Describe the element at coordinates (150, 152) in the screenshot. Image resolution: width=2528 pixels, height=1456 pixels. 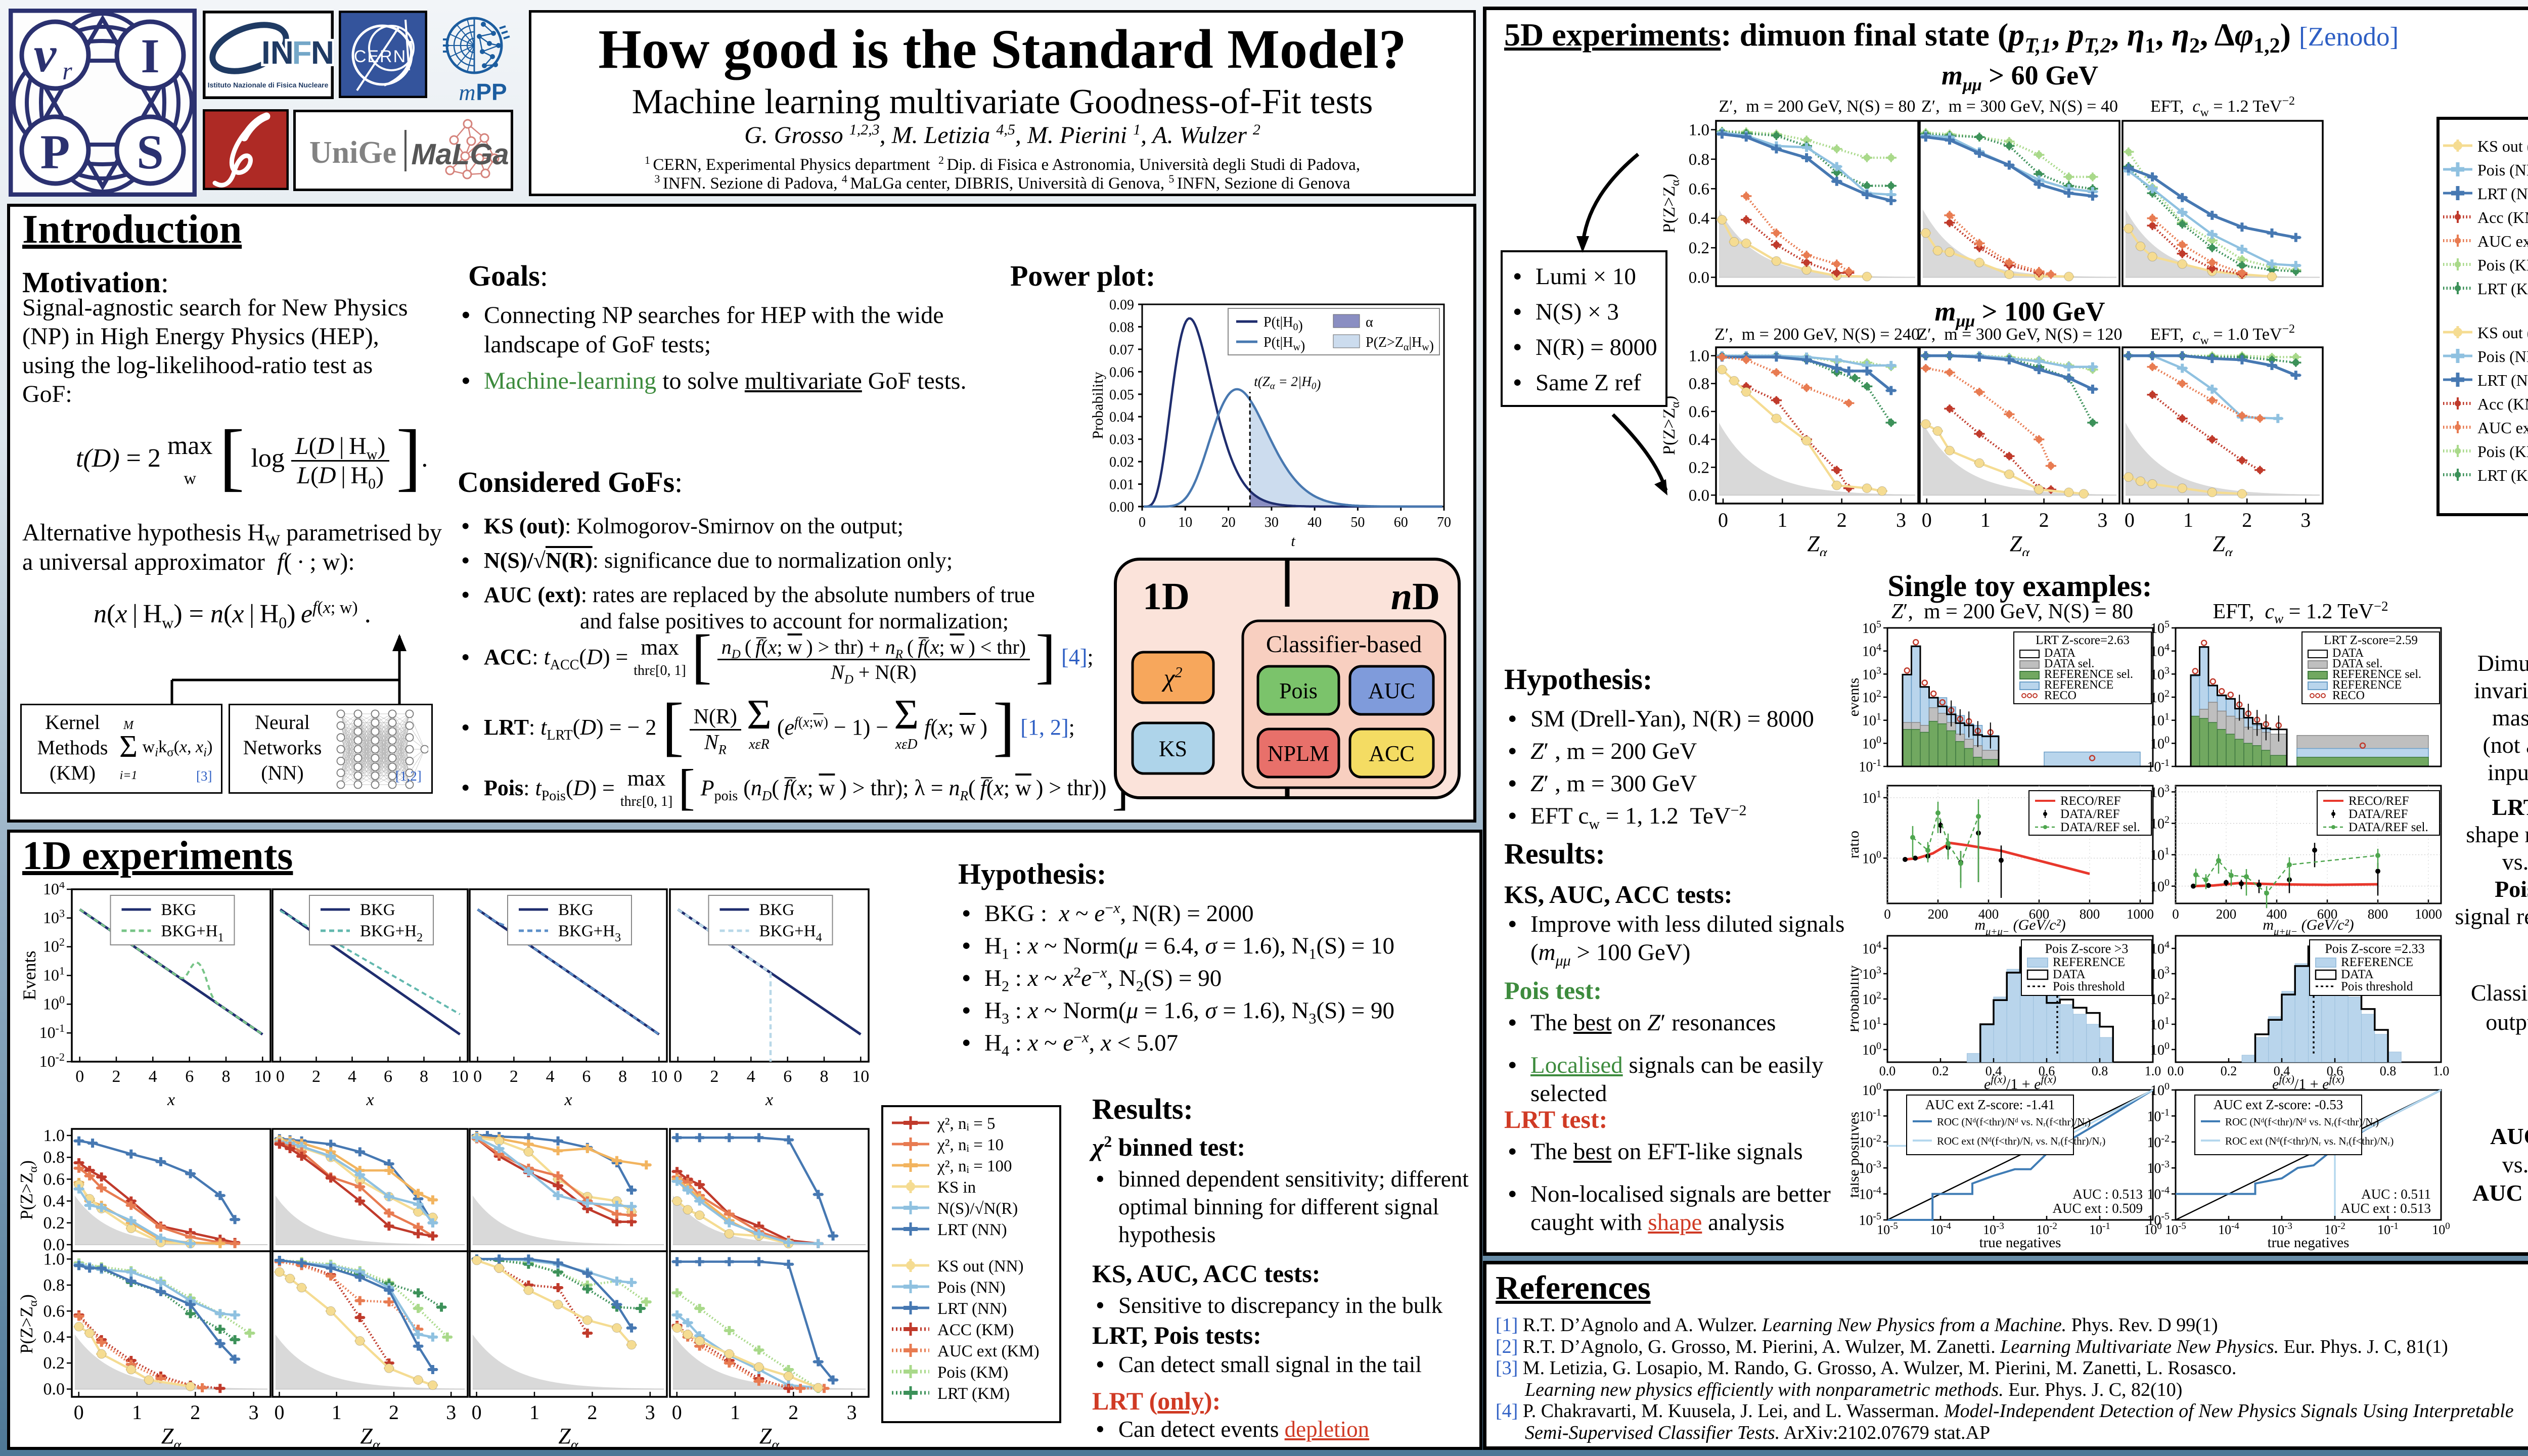
I see `svg-text: S` at that location.